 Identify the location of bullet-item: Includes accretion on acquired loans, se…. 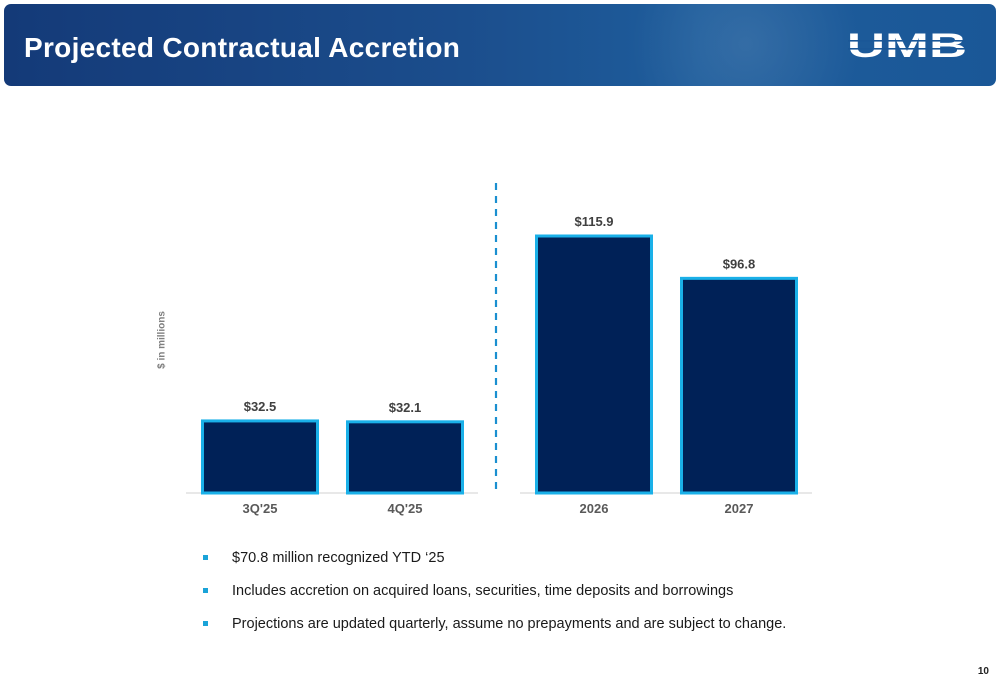
(494, 597).